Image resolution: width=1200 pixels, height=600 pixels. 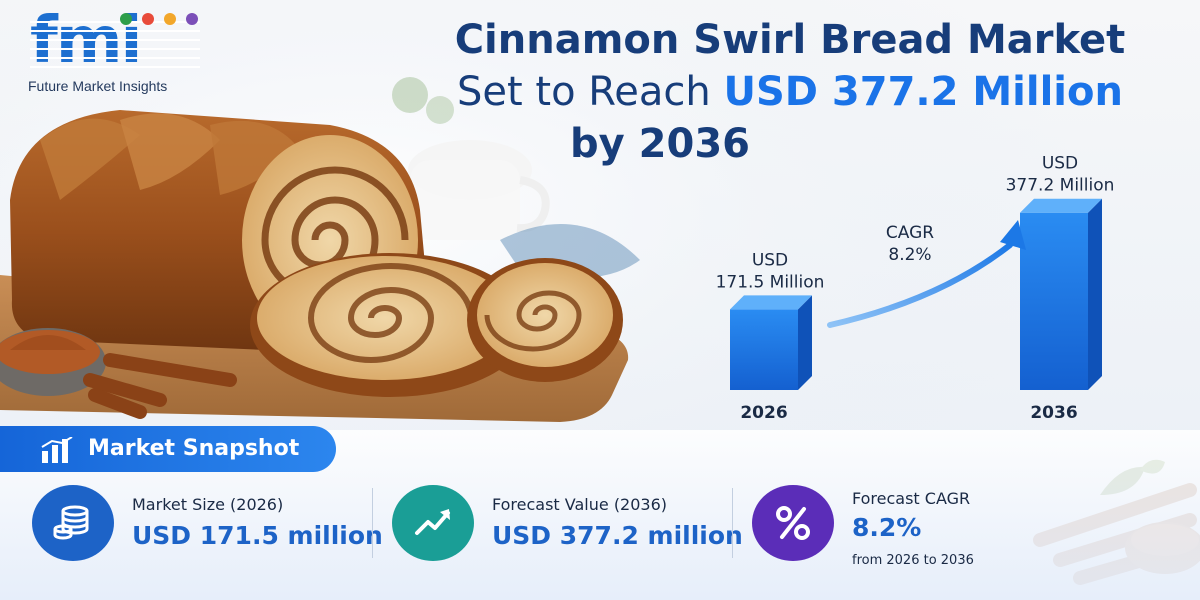 What do you see at coordinates (98, 86) in the screenshot?
I see `logo-tagline: Future Market Insights` at bounding box center [98, 86].